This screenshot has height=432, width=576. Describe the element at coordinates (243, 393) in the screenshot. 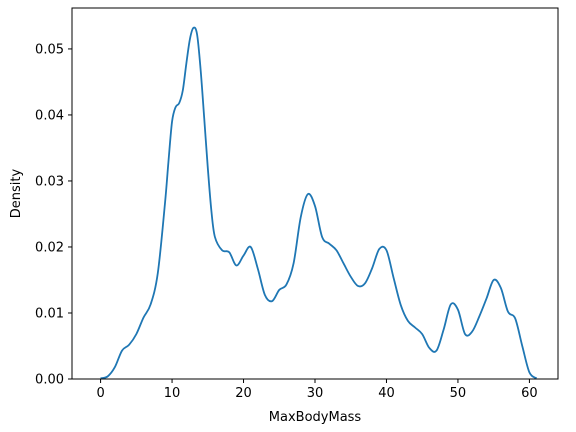

I see `x-tick-label: 20` at that location.